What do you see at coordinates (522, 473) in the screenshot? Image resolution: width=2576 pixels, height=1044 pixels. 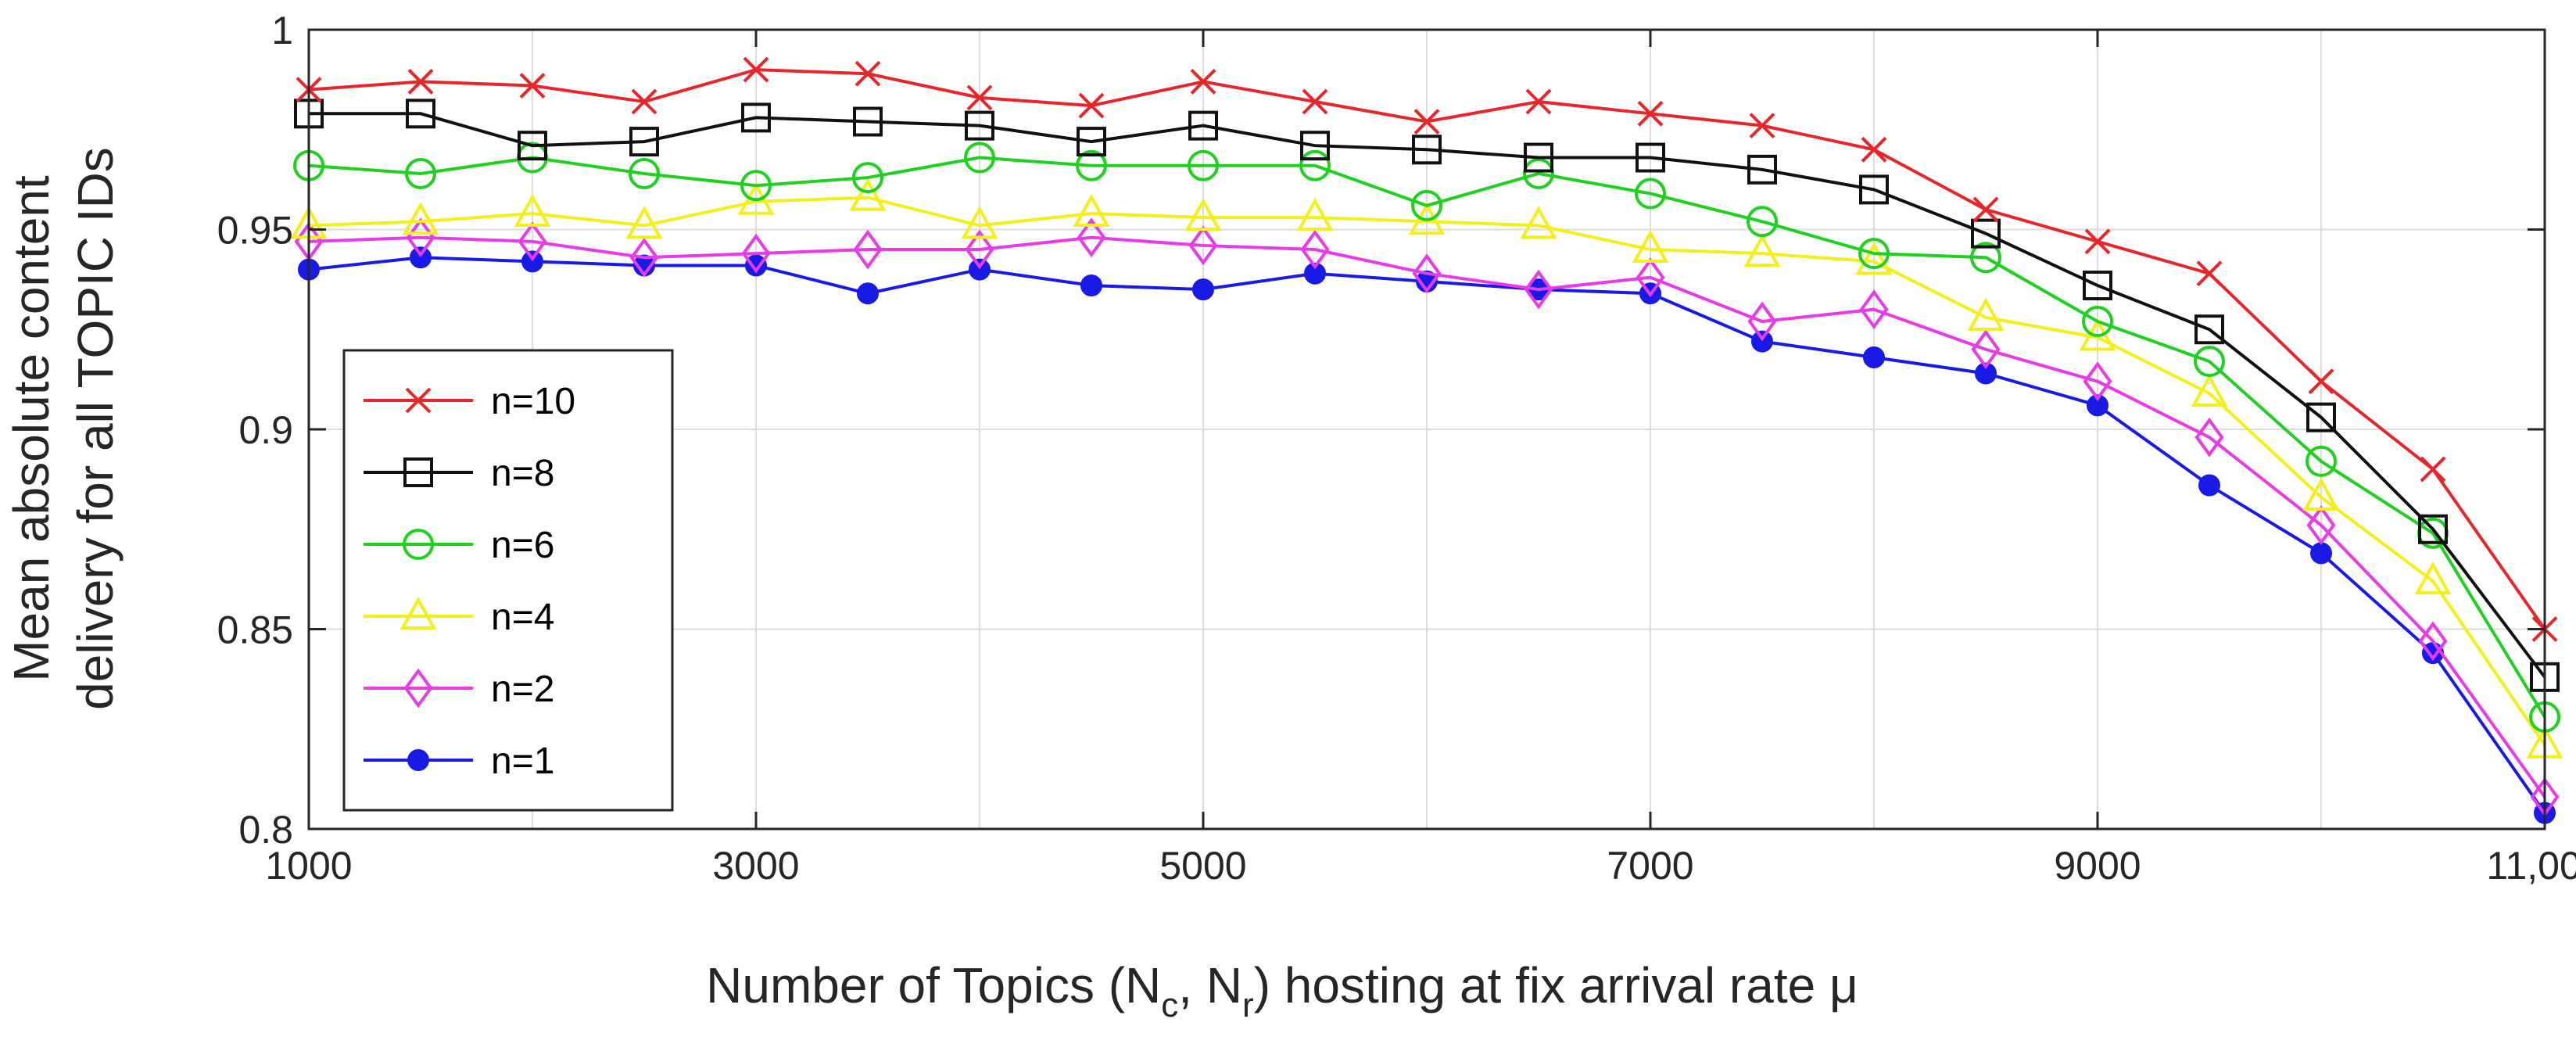 I see `legend-label: n=8` at bounding box center [522, 473].